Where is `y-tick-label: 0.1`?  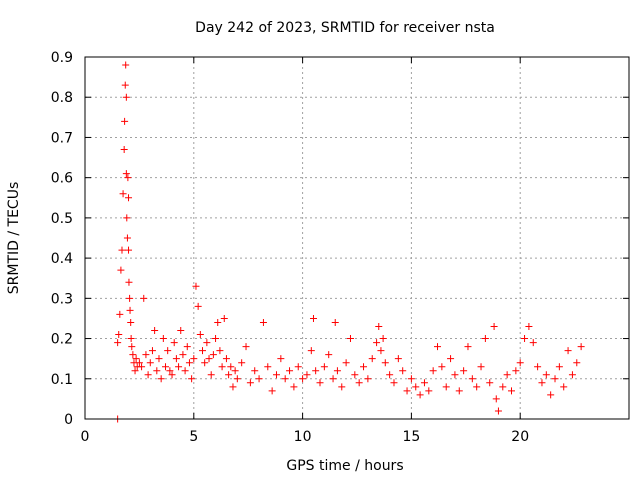 y-tick-label: 0.1 is located at coordinates (62, 380).